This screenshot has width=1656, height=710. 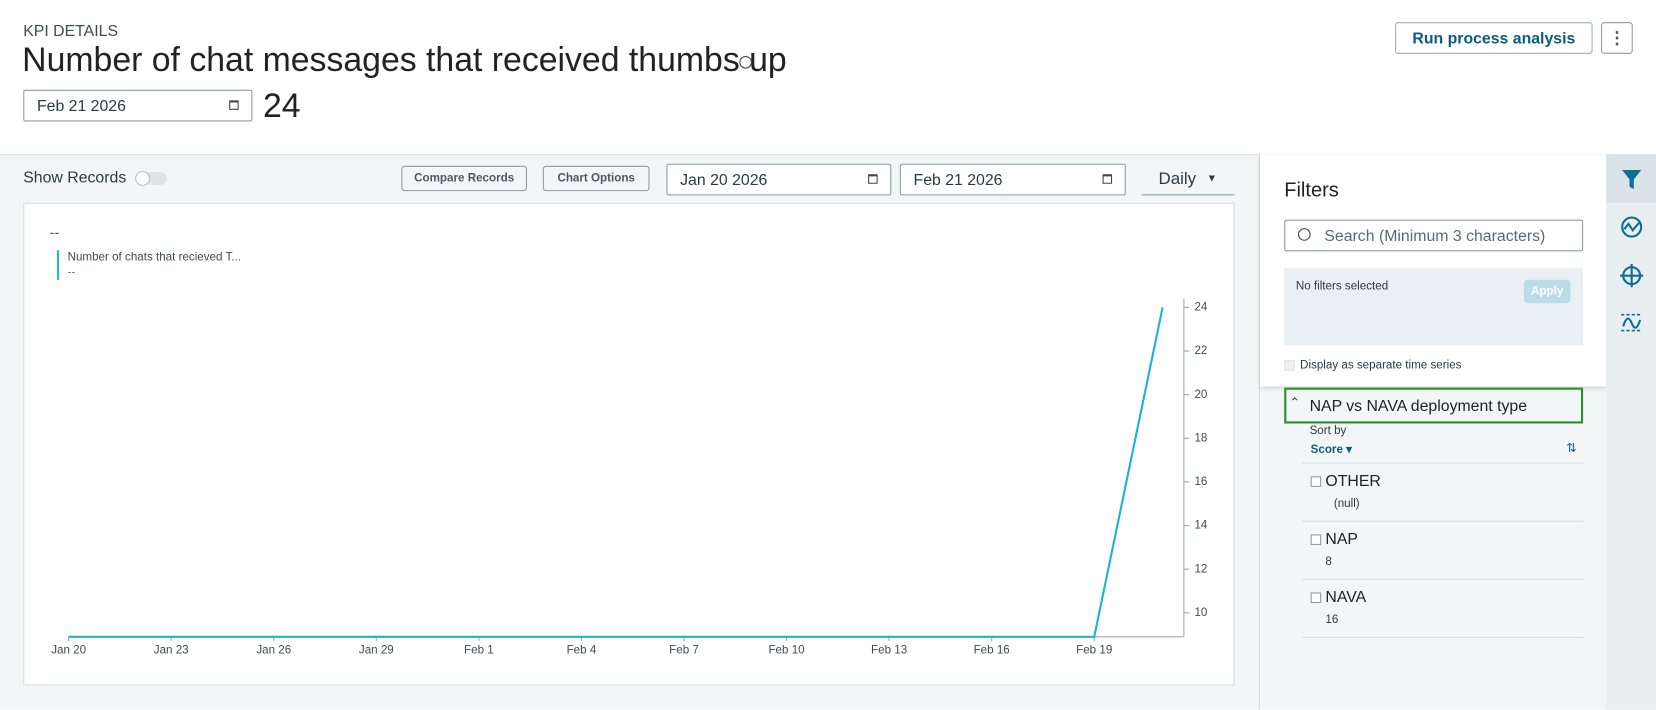 I want to click on group-header: NAP vs NAVA deployment type, so click(x=1434, y=405).